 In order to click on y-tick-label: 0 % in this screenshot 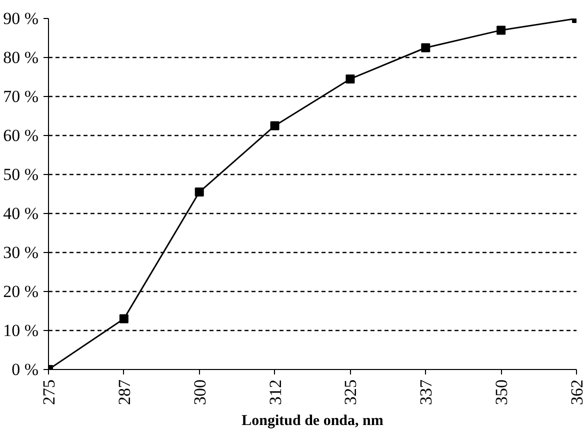, I will do `click(25, 369)`.